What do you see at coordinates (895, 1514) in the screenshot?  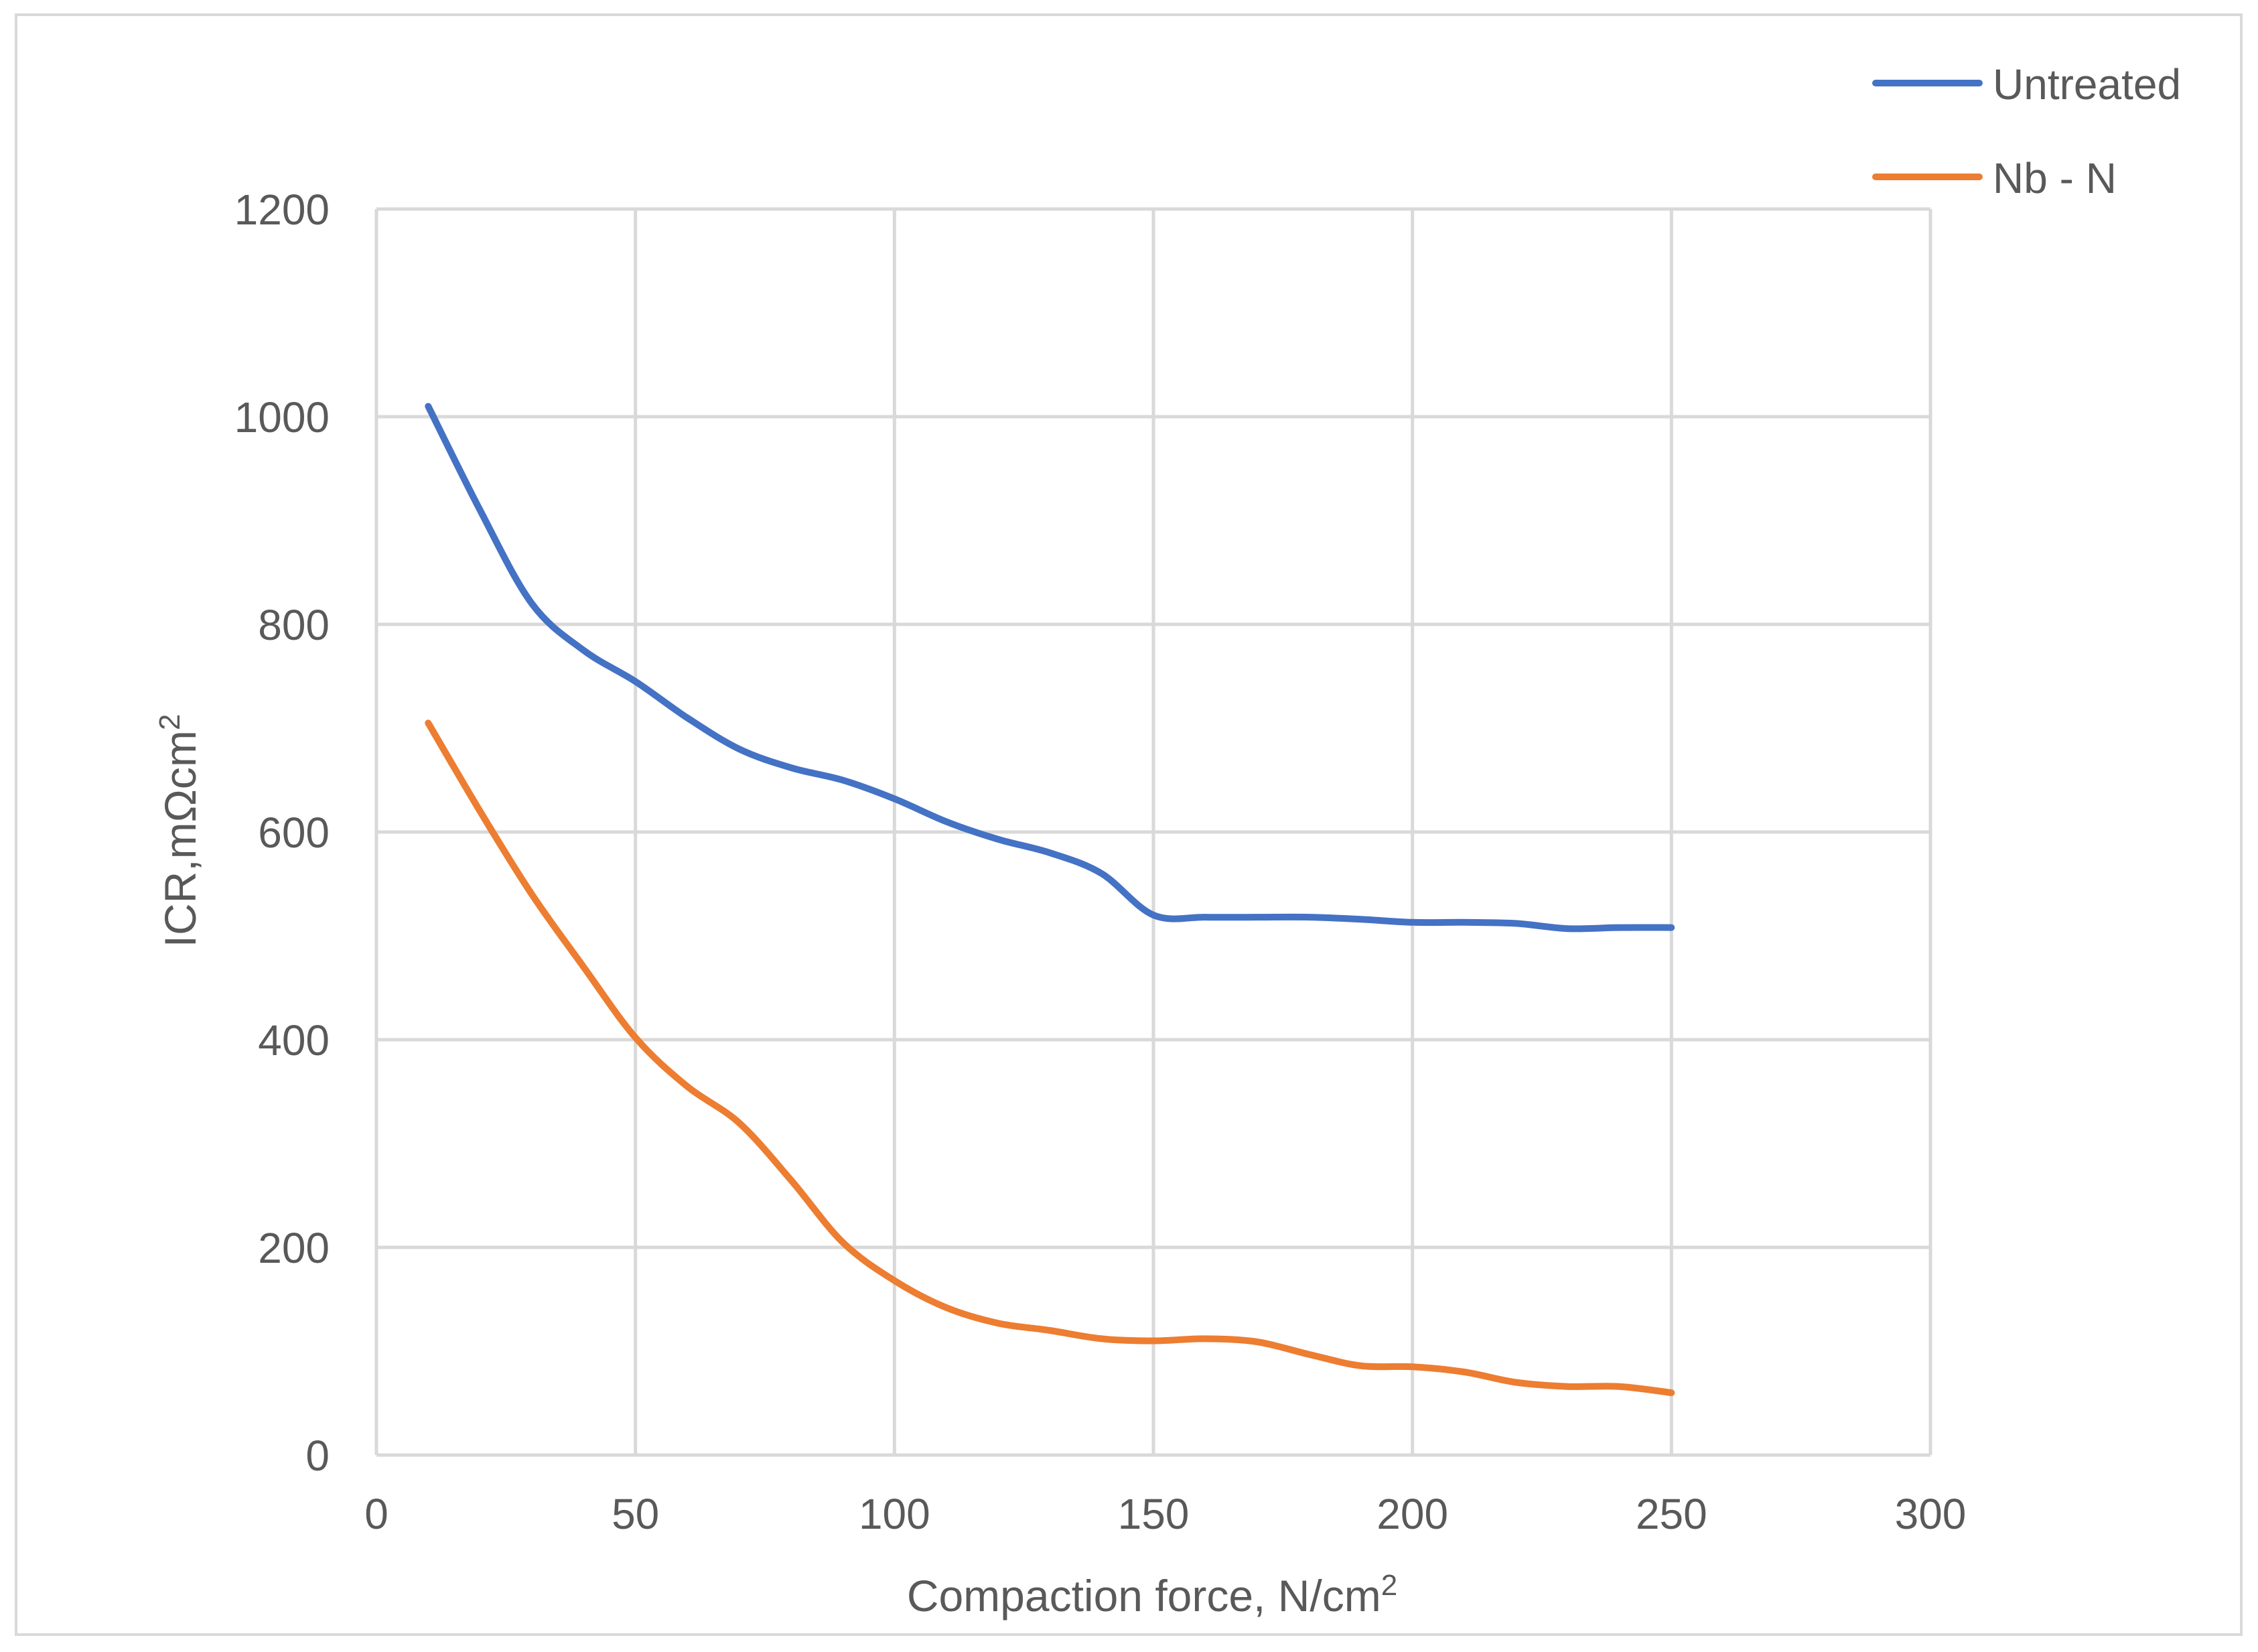 I see `x-tick-label: 100` at bounding box center [895, 1514].